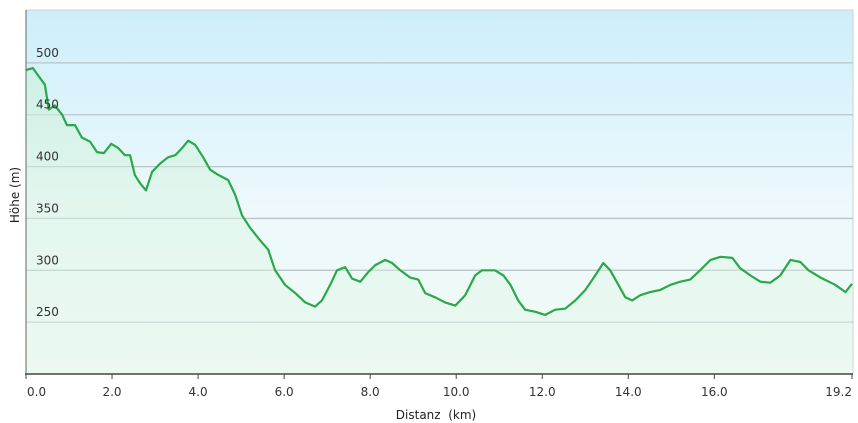 The height and width of the screenshot is (423, 858). Describe the element at coordinates (15, 195) in the screenshot. I see `y-axis-label: Höhe (m)` at that location.